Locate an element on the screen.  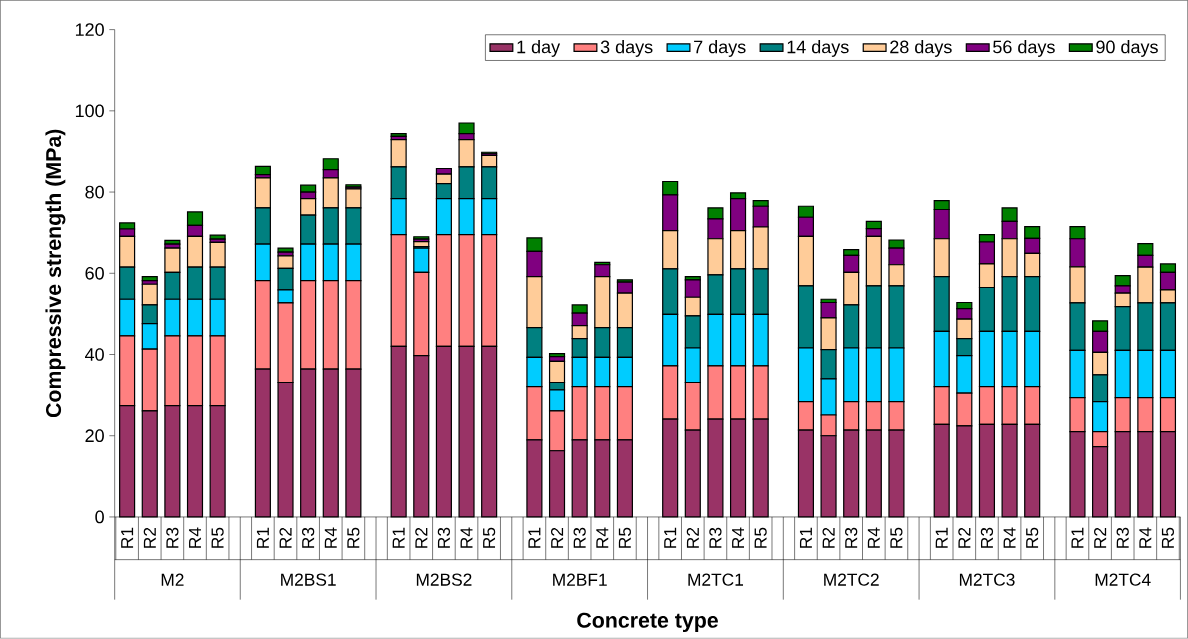
y-tick-label: 60 is located at coordinates (94, 273).